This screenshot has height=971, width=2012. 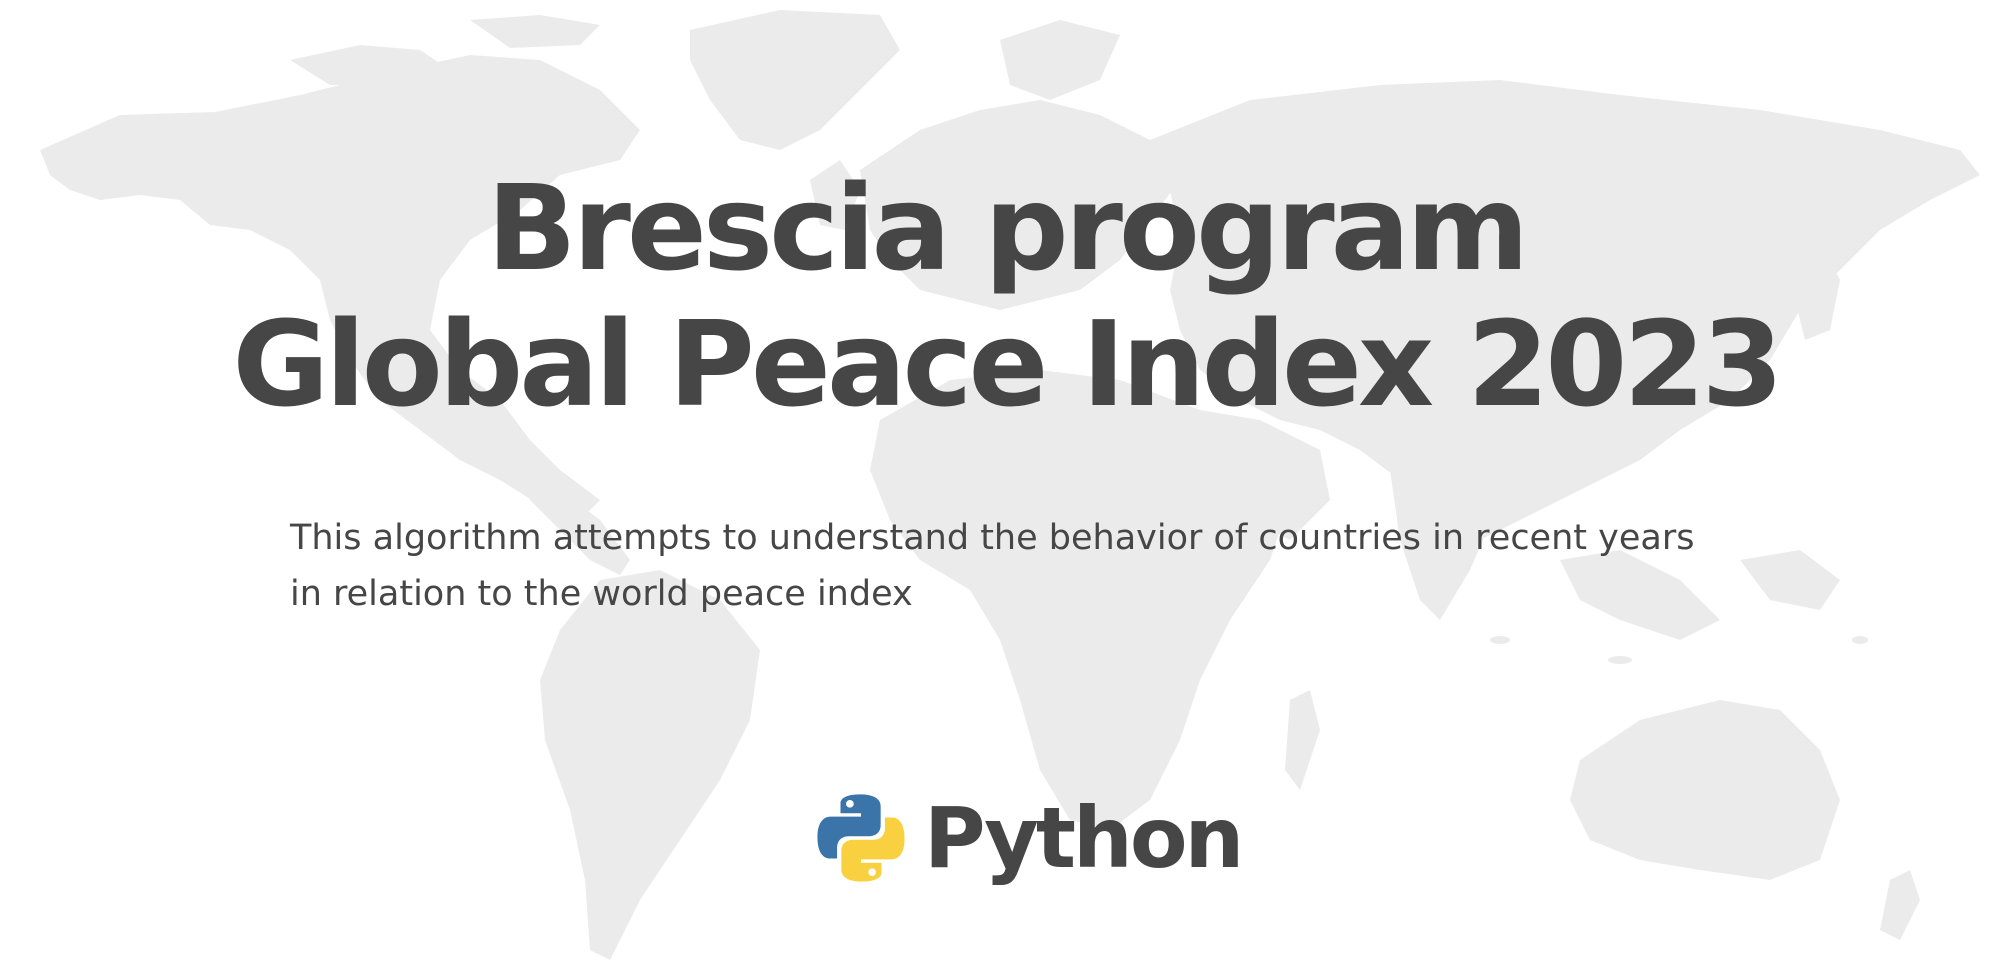 I want to click on title-line-1: Brescia program, so click(x=1007, y=228).